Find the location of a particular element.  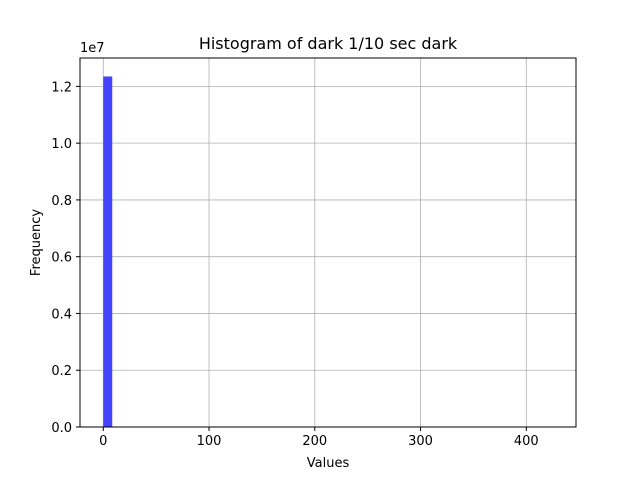

x-tick-label: 100 is located at coordinates (209, 441).